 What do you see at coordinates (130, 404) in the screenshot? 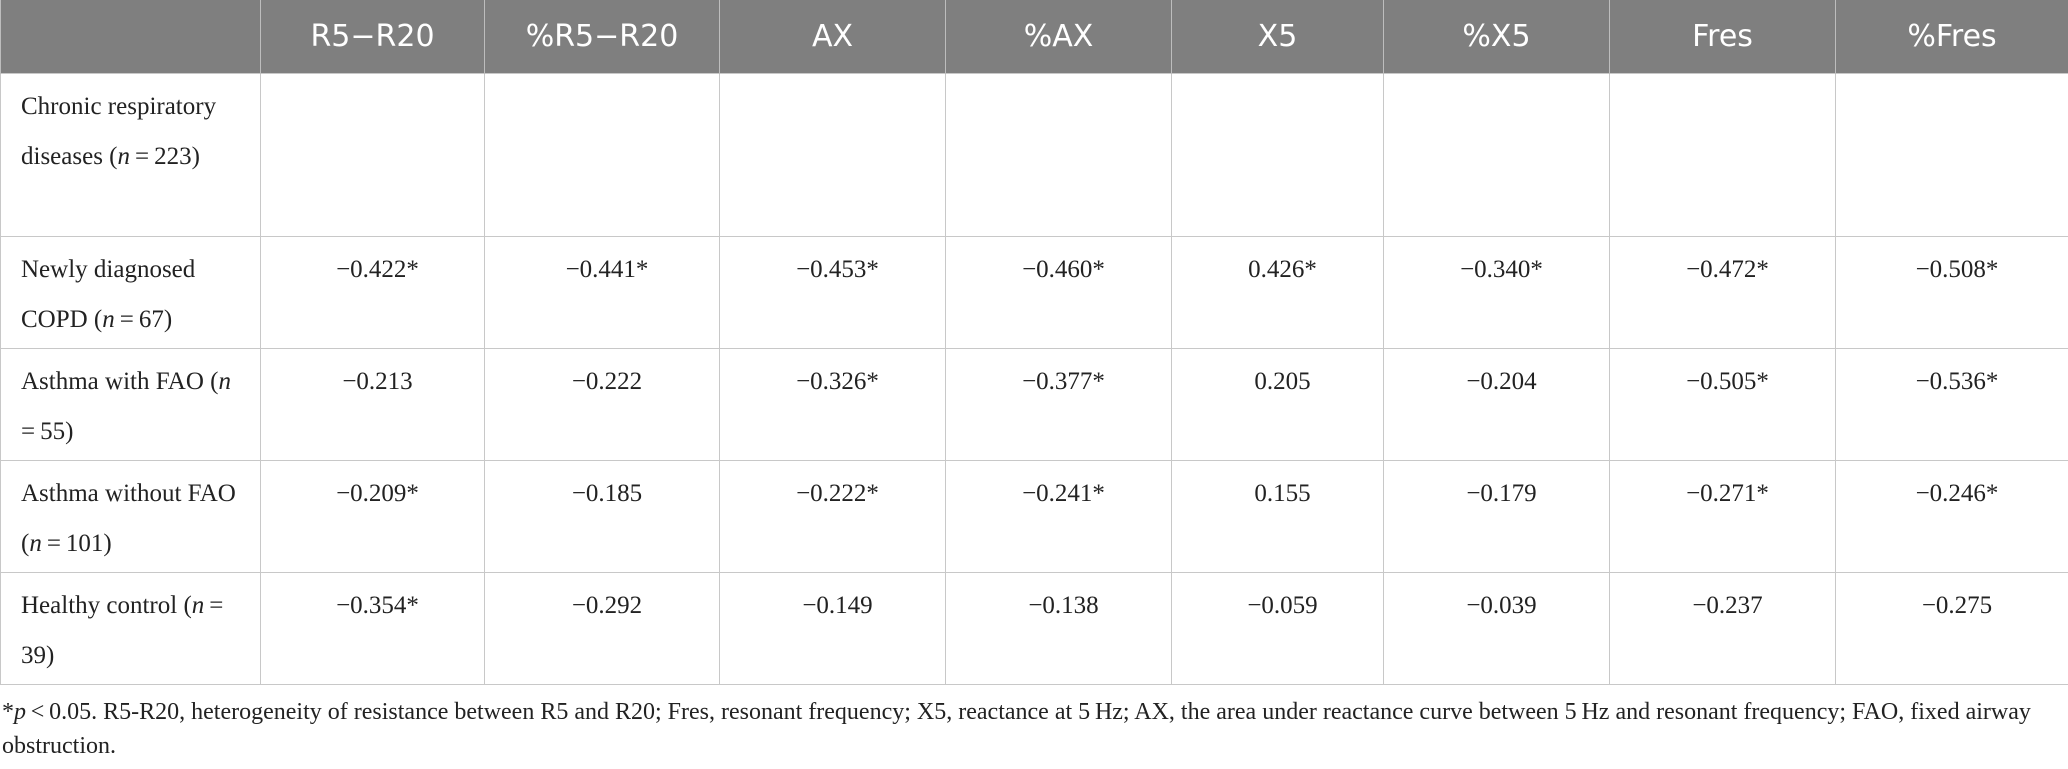
I see `row-label: Asthma with FAO (n = 55)` at bounding box center [130, 404].